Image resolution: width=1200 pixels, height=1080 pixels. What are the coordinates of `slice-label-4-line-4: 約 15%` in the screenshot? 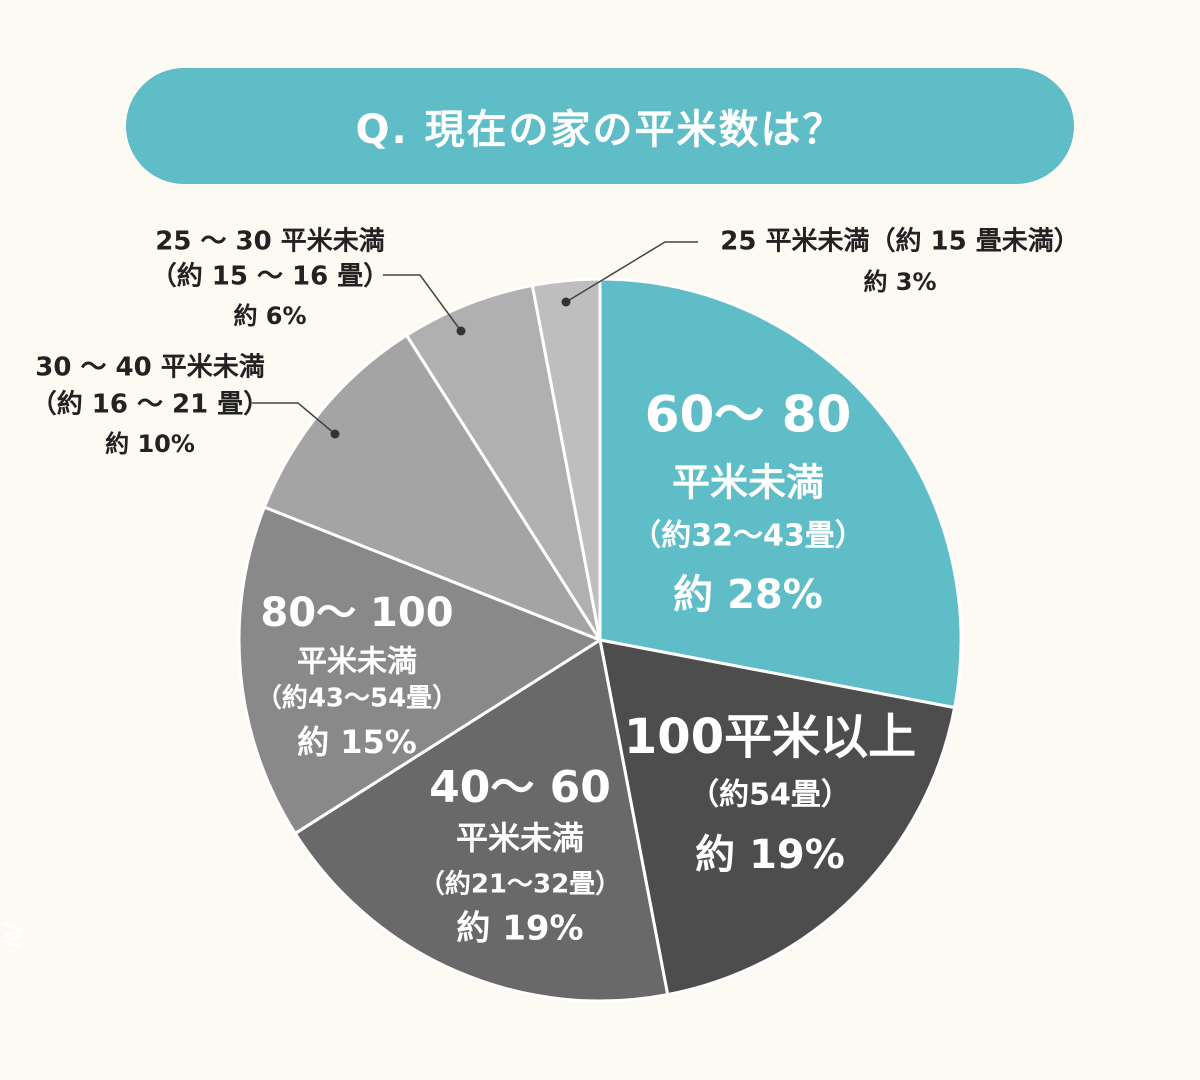 It's located at (357, 742).